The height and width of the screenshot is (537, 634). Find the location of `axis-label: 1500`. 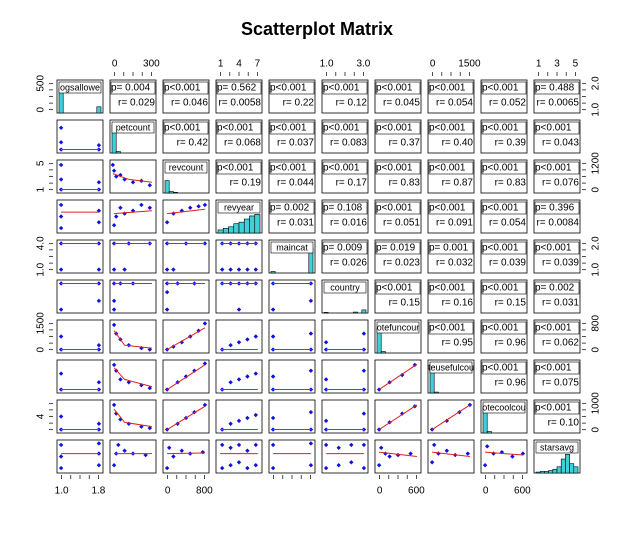

axis-label: 1500 is located at coordinates (41, 323).